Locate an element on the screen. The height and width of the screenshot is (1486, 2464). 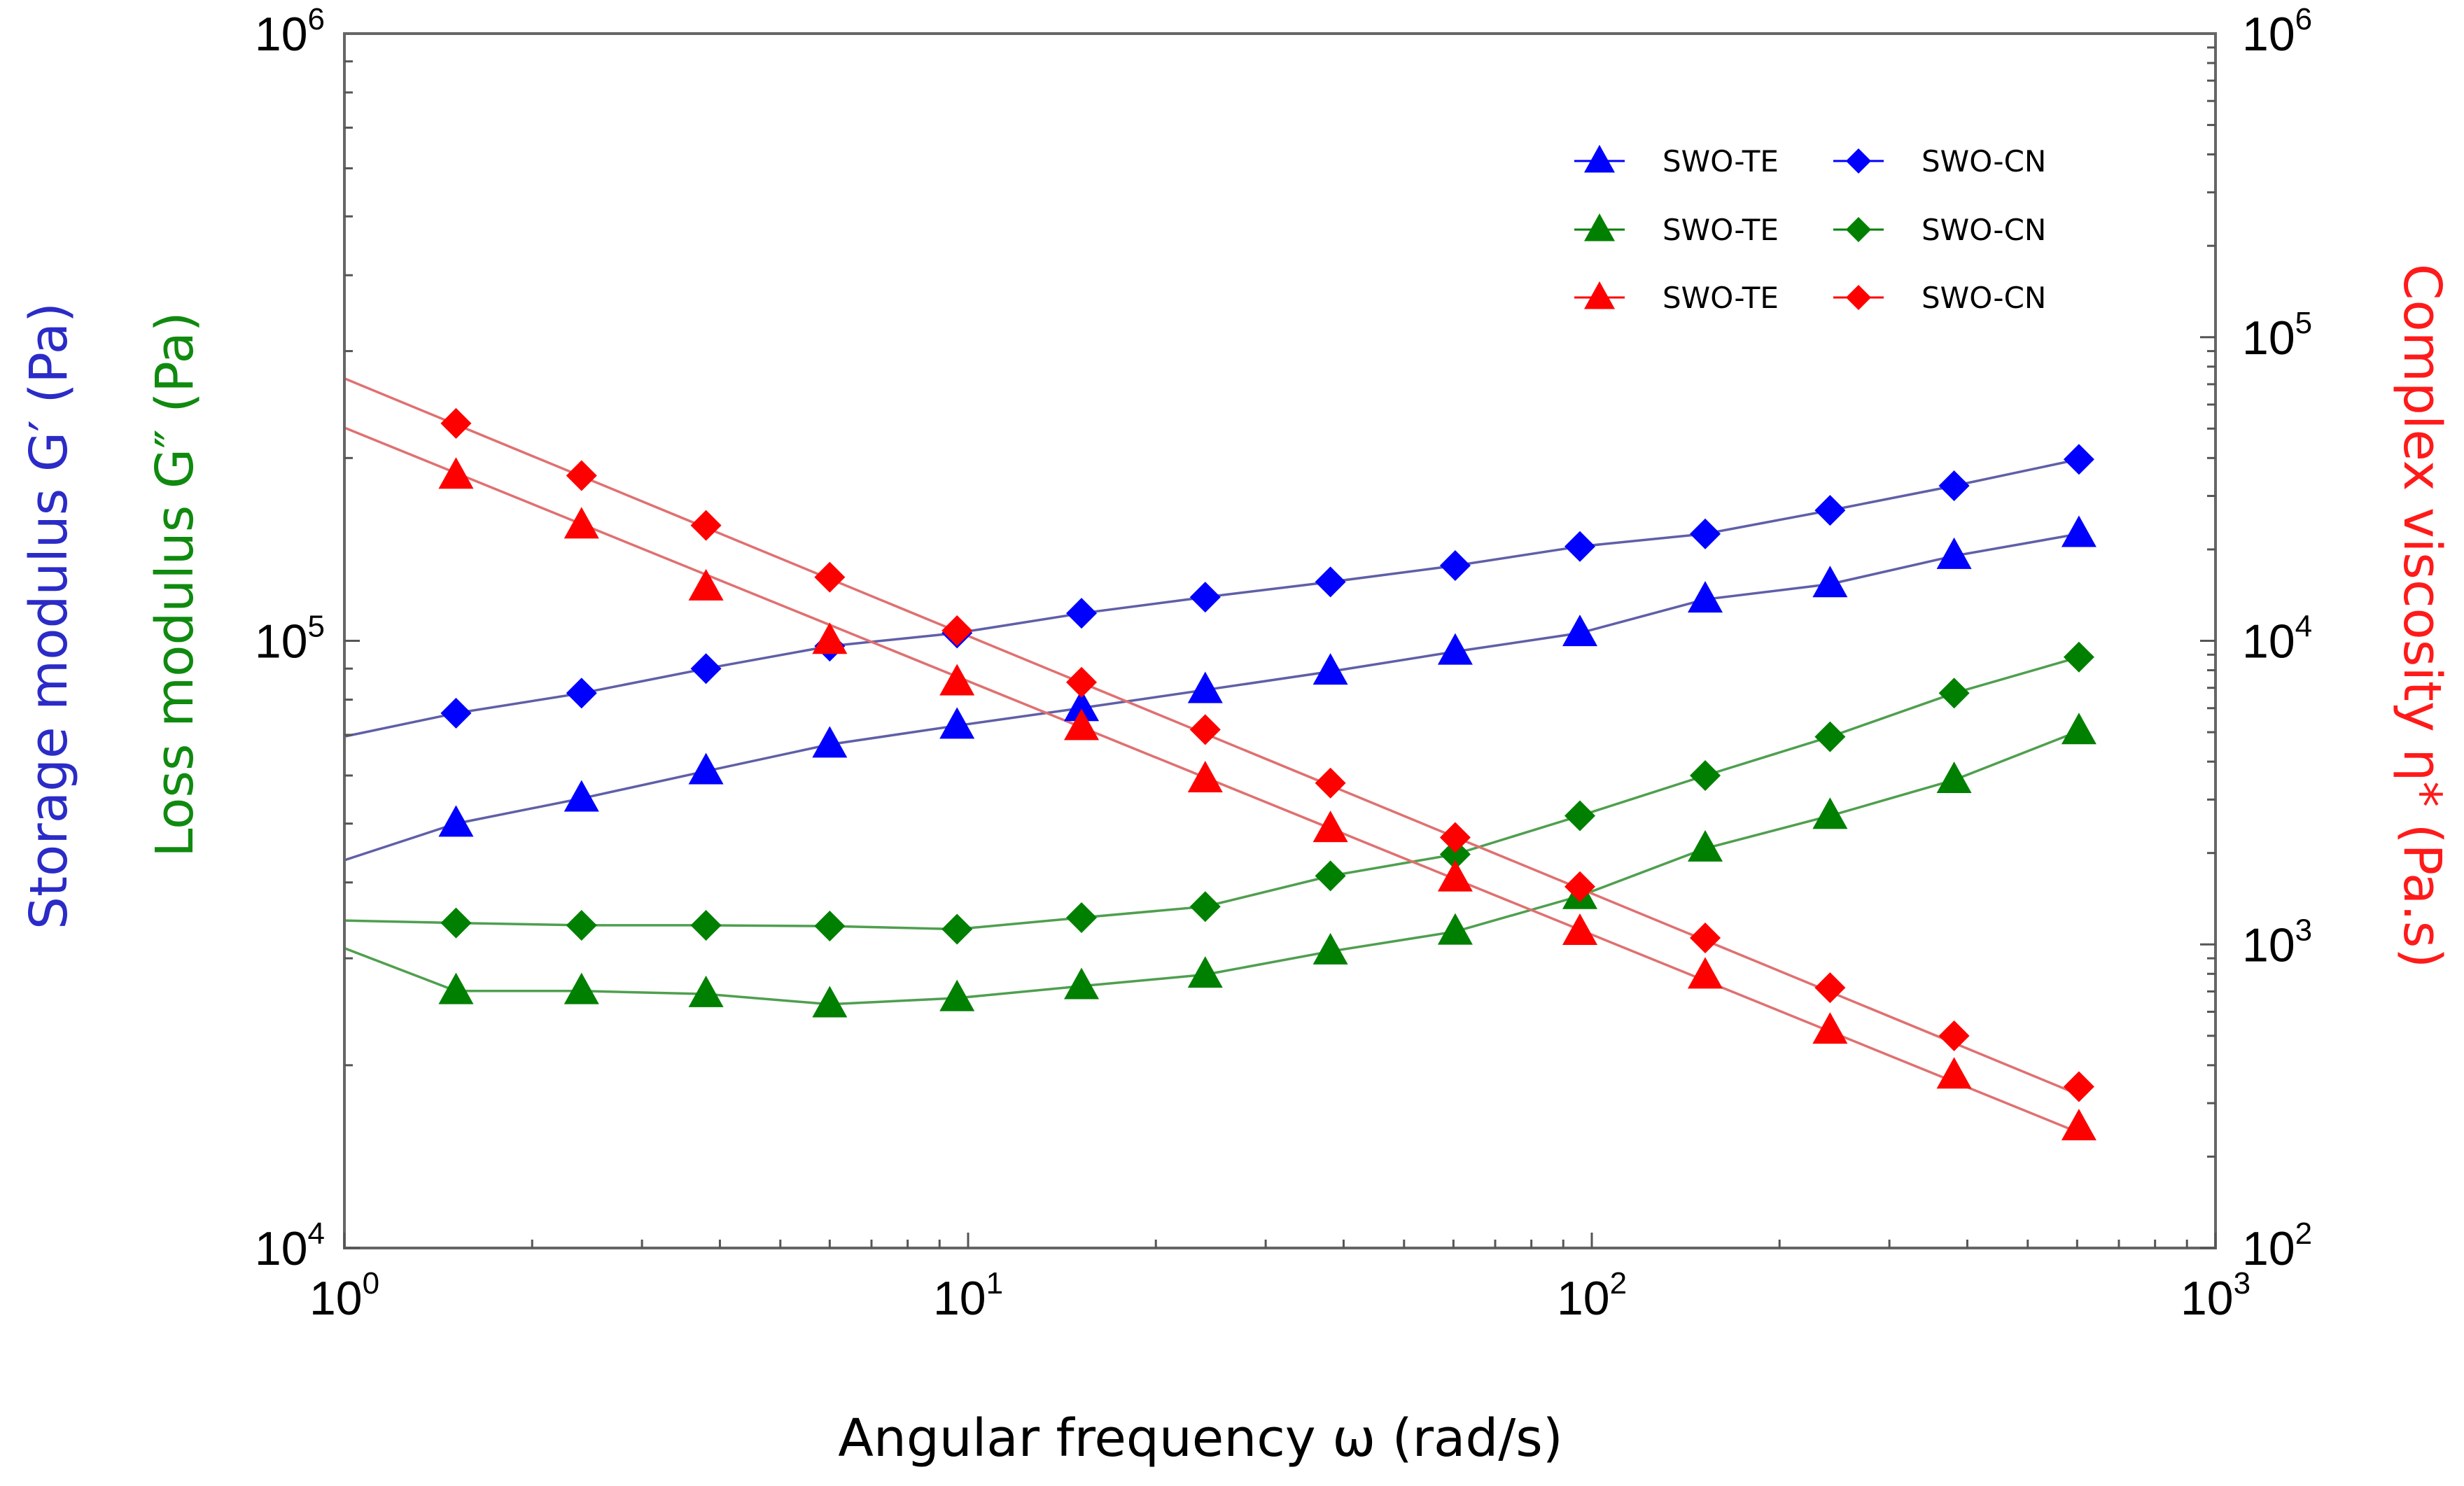
y-right-tick-label: 10² is located at coordinates (2277, 1246).